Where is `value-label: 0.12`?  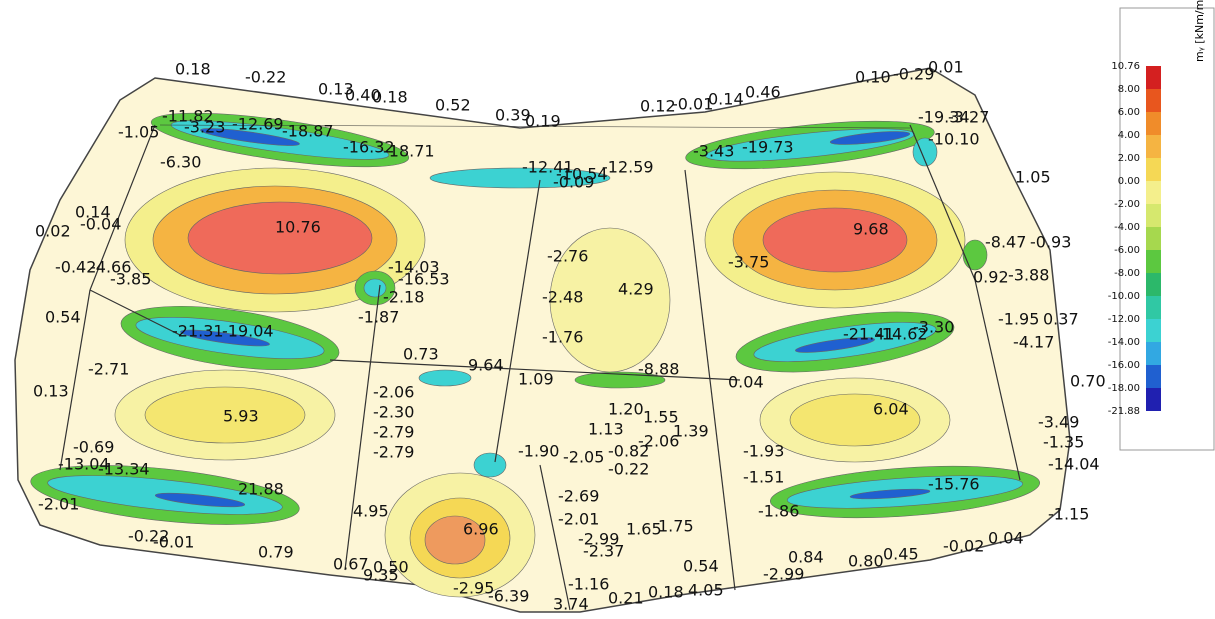
value-label: 0.12 is located at coordinates (658, 106).